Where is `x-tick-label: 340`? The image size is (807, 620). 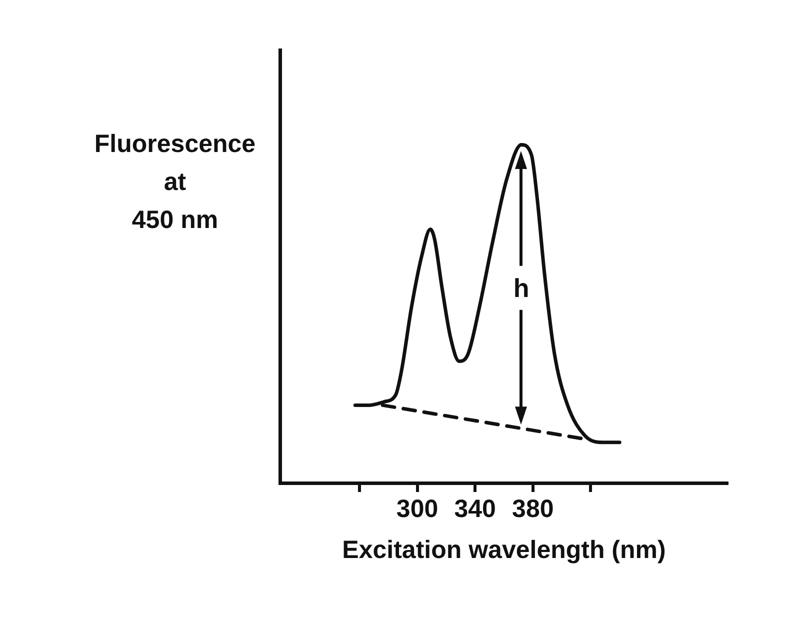 x-tick-label: 340 is located at coordinates (475, 508).